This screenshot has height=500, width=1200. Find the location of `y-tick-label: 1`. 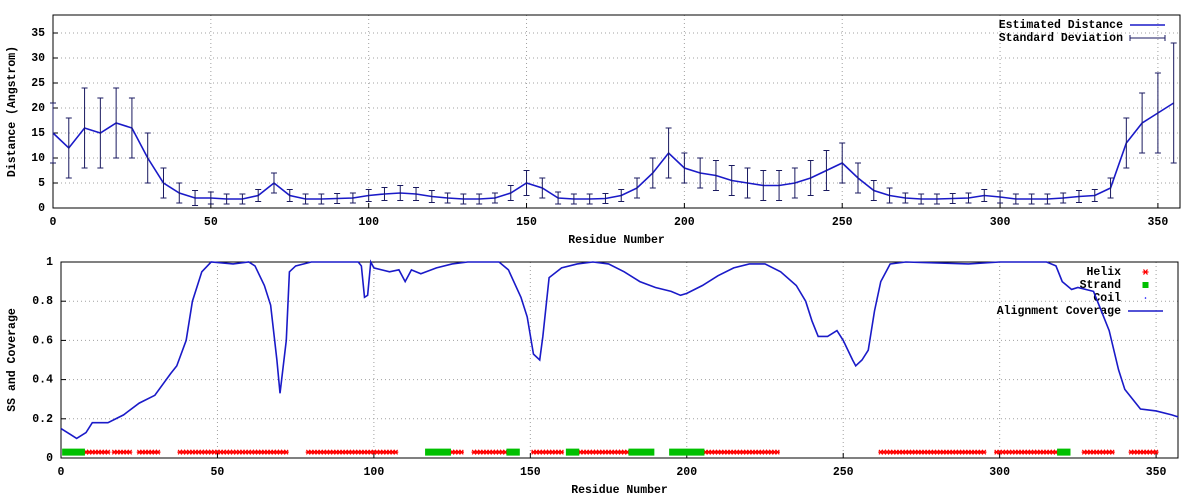

y-tick-label: 1 is located at coordinates (49, 262).